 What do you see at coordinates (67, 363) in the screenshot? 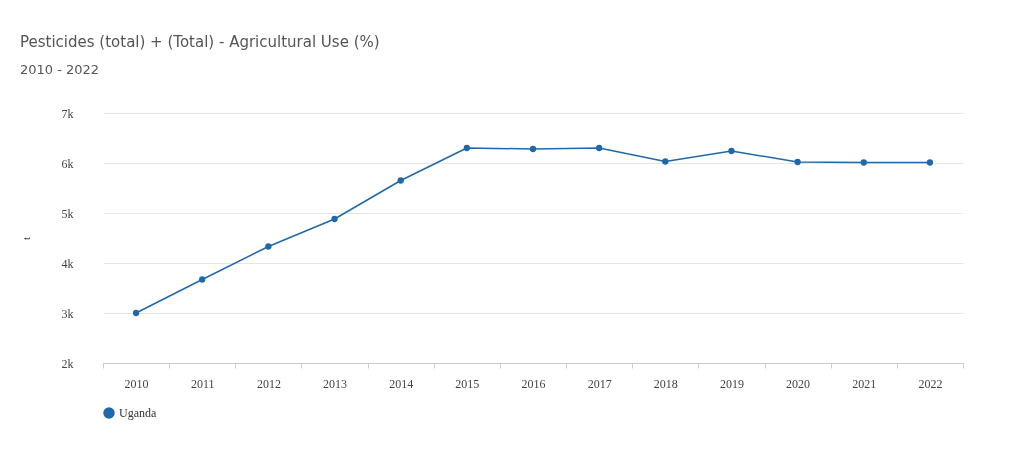
I see `y-tick-label: 2k` at bounding box center [67, 363].